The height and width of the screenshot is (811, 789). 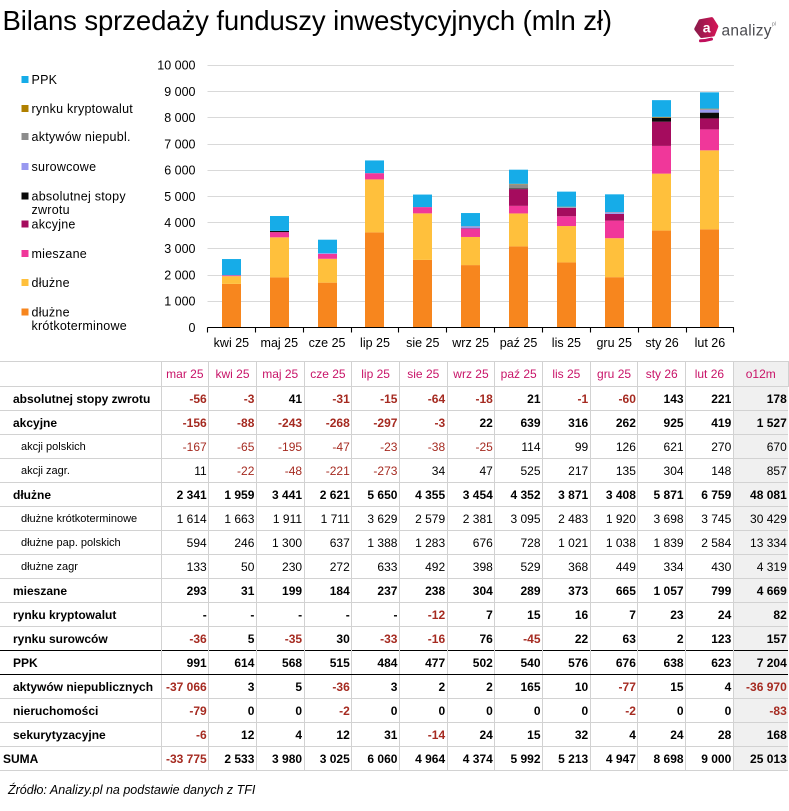 What do you see at coordinates (64, 167) in the screenshot?
I see `svg-text: surowcowe` at bounding box center [64, 167].